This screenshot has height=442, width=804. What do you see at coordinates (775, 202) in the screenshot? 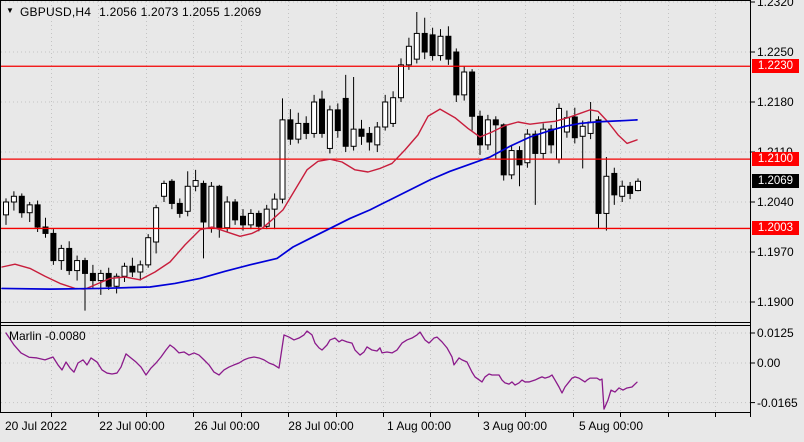
I see `price-tick-label: 1.2040` at bounding box center [775, 202].